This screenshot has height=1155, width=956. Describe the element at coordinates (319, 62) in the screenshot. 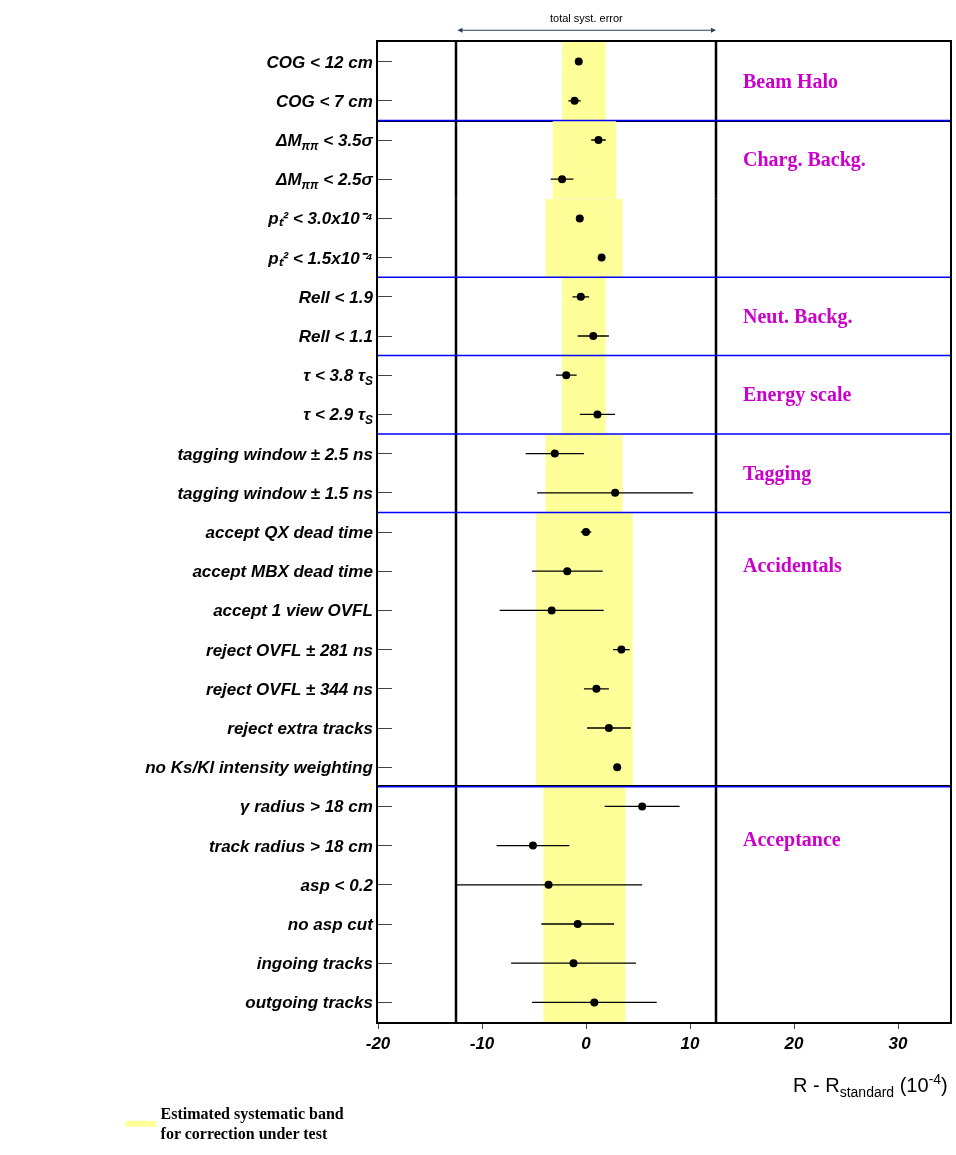

I see `y-tick-label: COG < 12 cm` at that location.